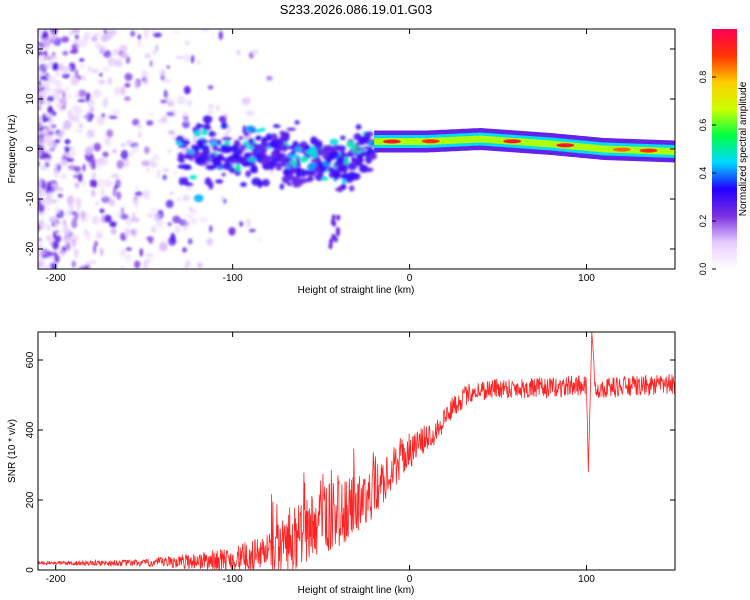 The image size is (750, 600). Describe the element at coordinates (30, 49) in the screenshot. I see `y-tick-label: 20` at that location.